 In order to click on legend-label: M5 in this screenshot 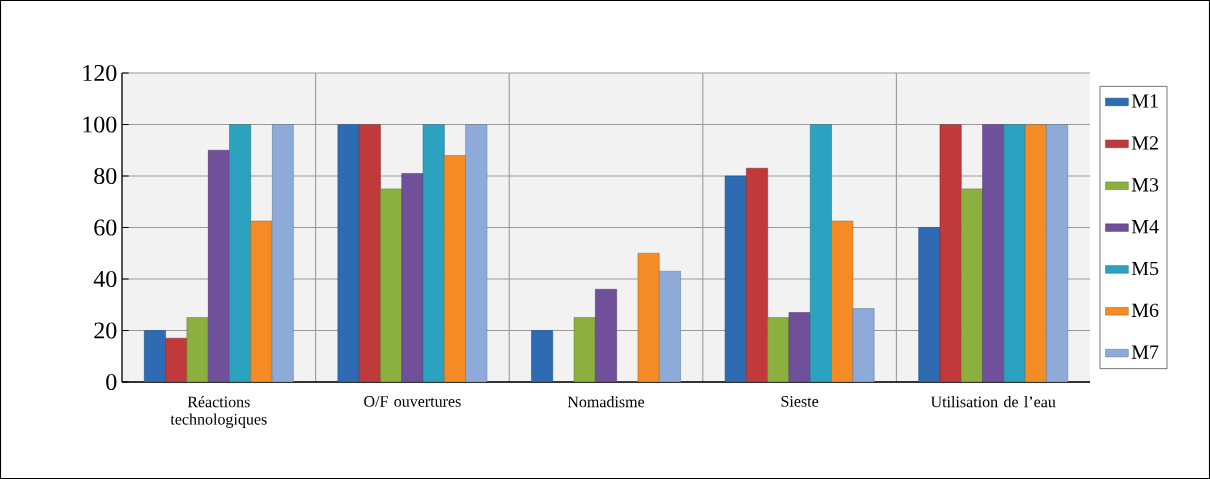, I will do `click(1145, 268)`.